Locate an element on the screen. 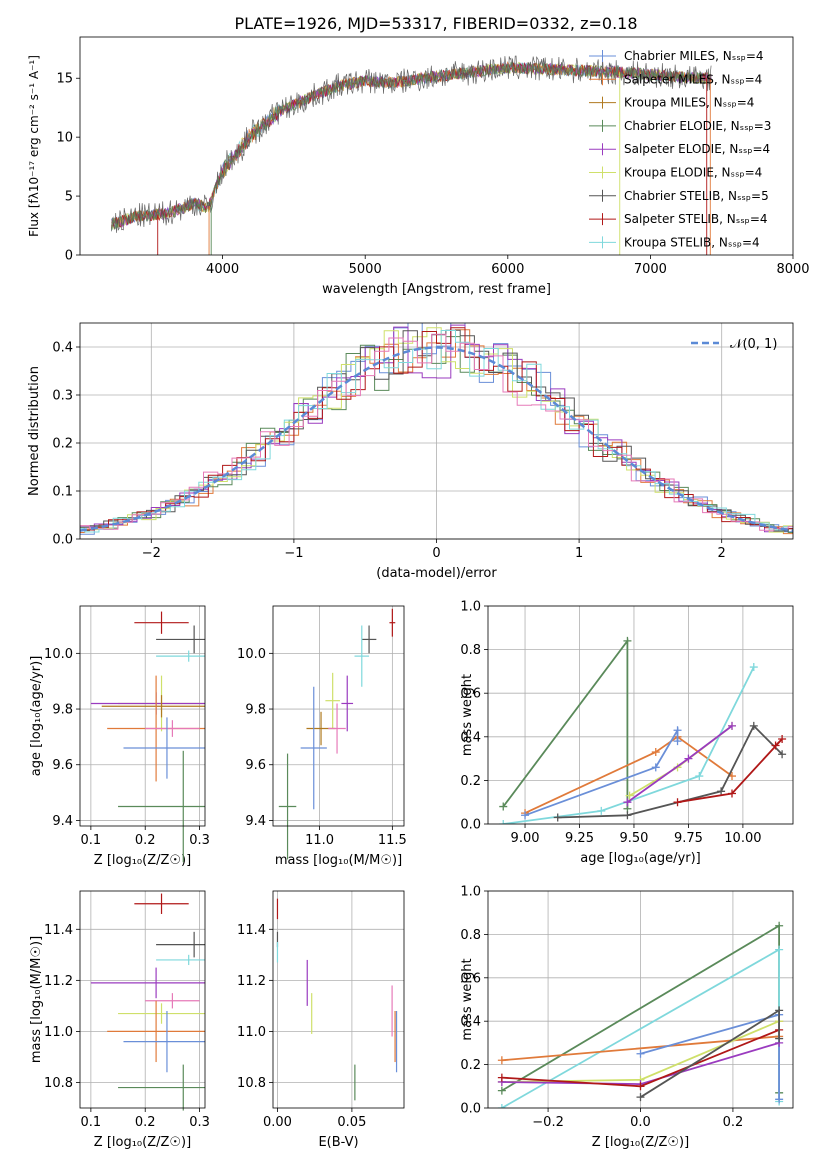 This screenshot has width=819, height=1170. x-tick-label: 0.05 is located at coordinates (351, 1122).